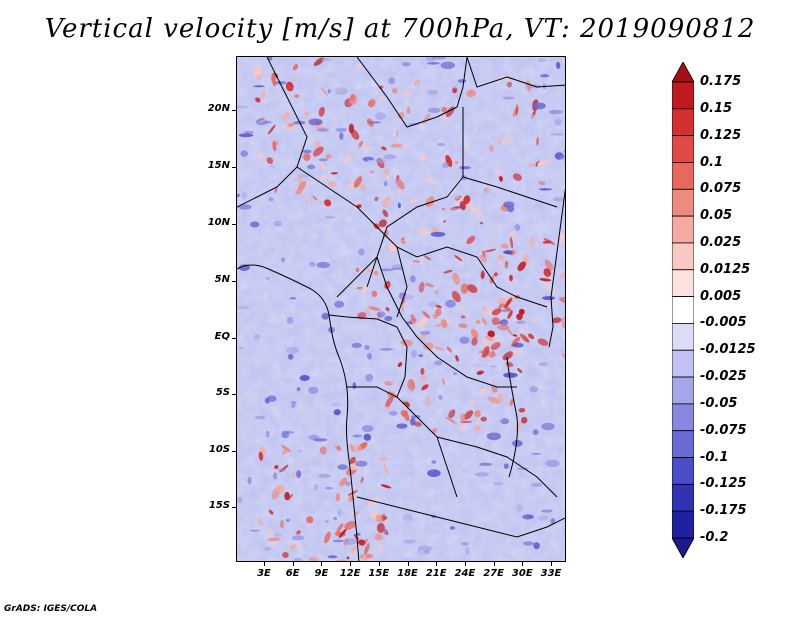 This screenshot has height=618, width=800. What do you see at coordinates (723, 511) in the screenshot?
I see `colorbar-label: -0.175` at bounding box center [723, 511].